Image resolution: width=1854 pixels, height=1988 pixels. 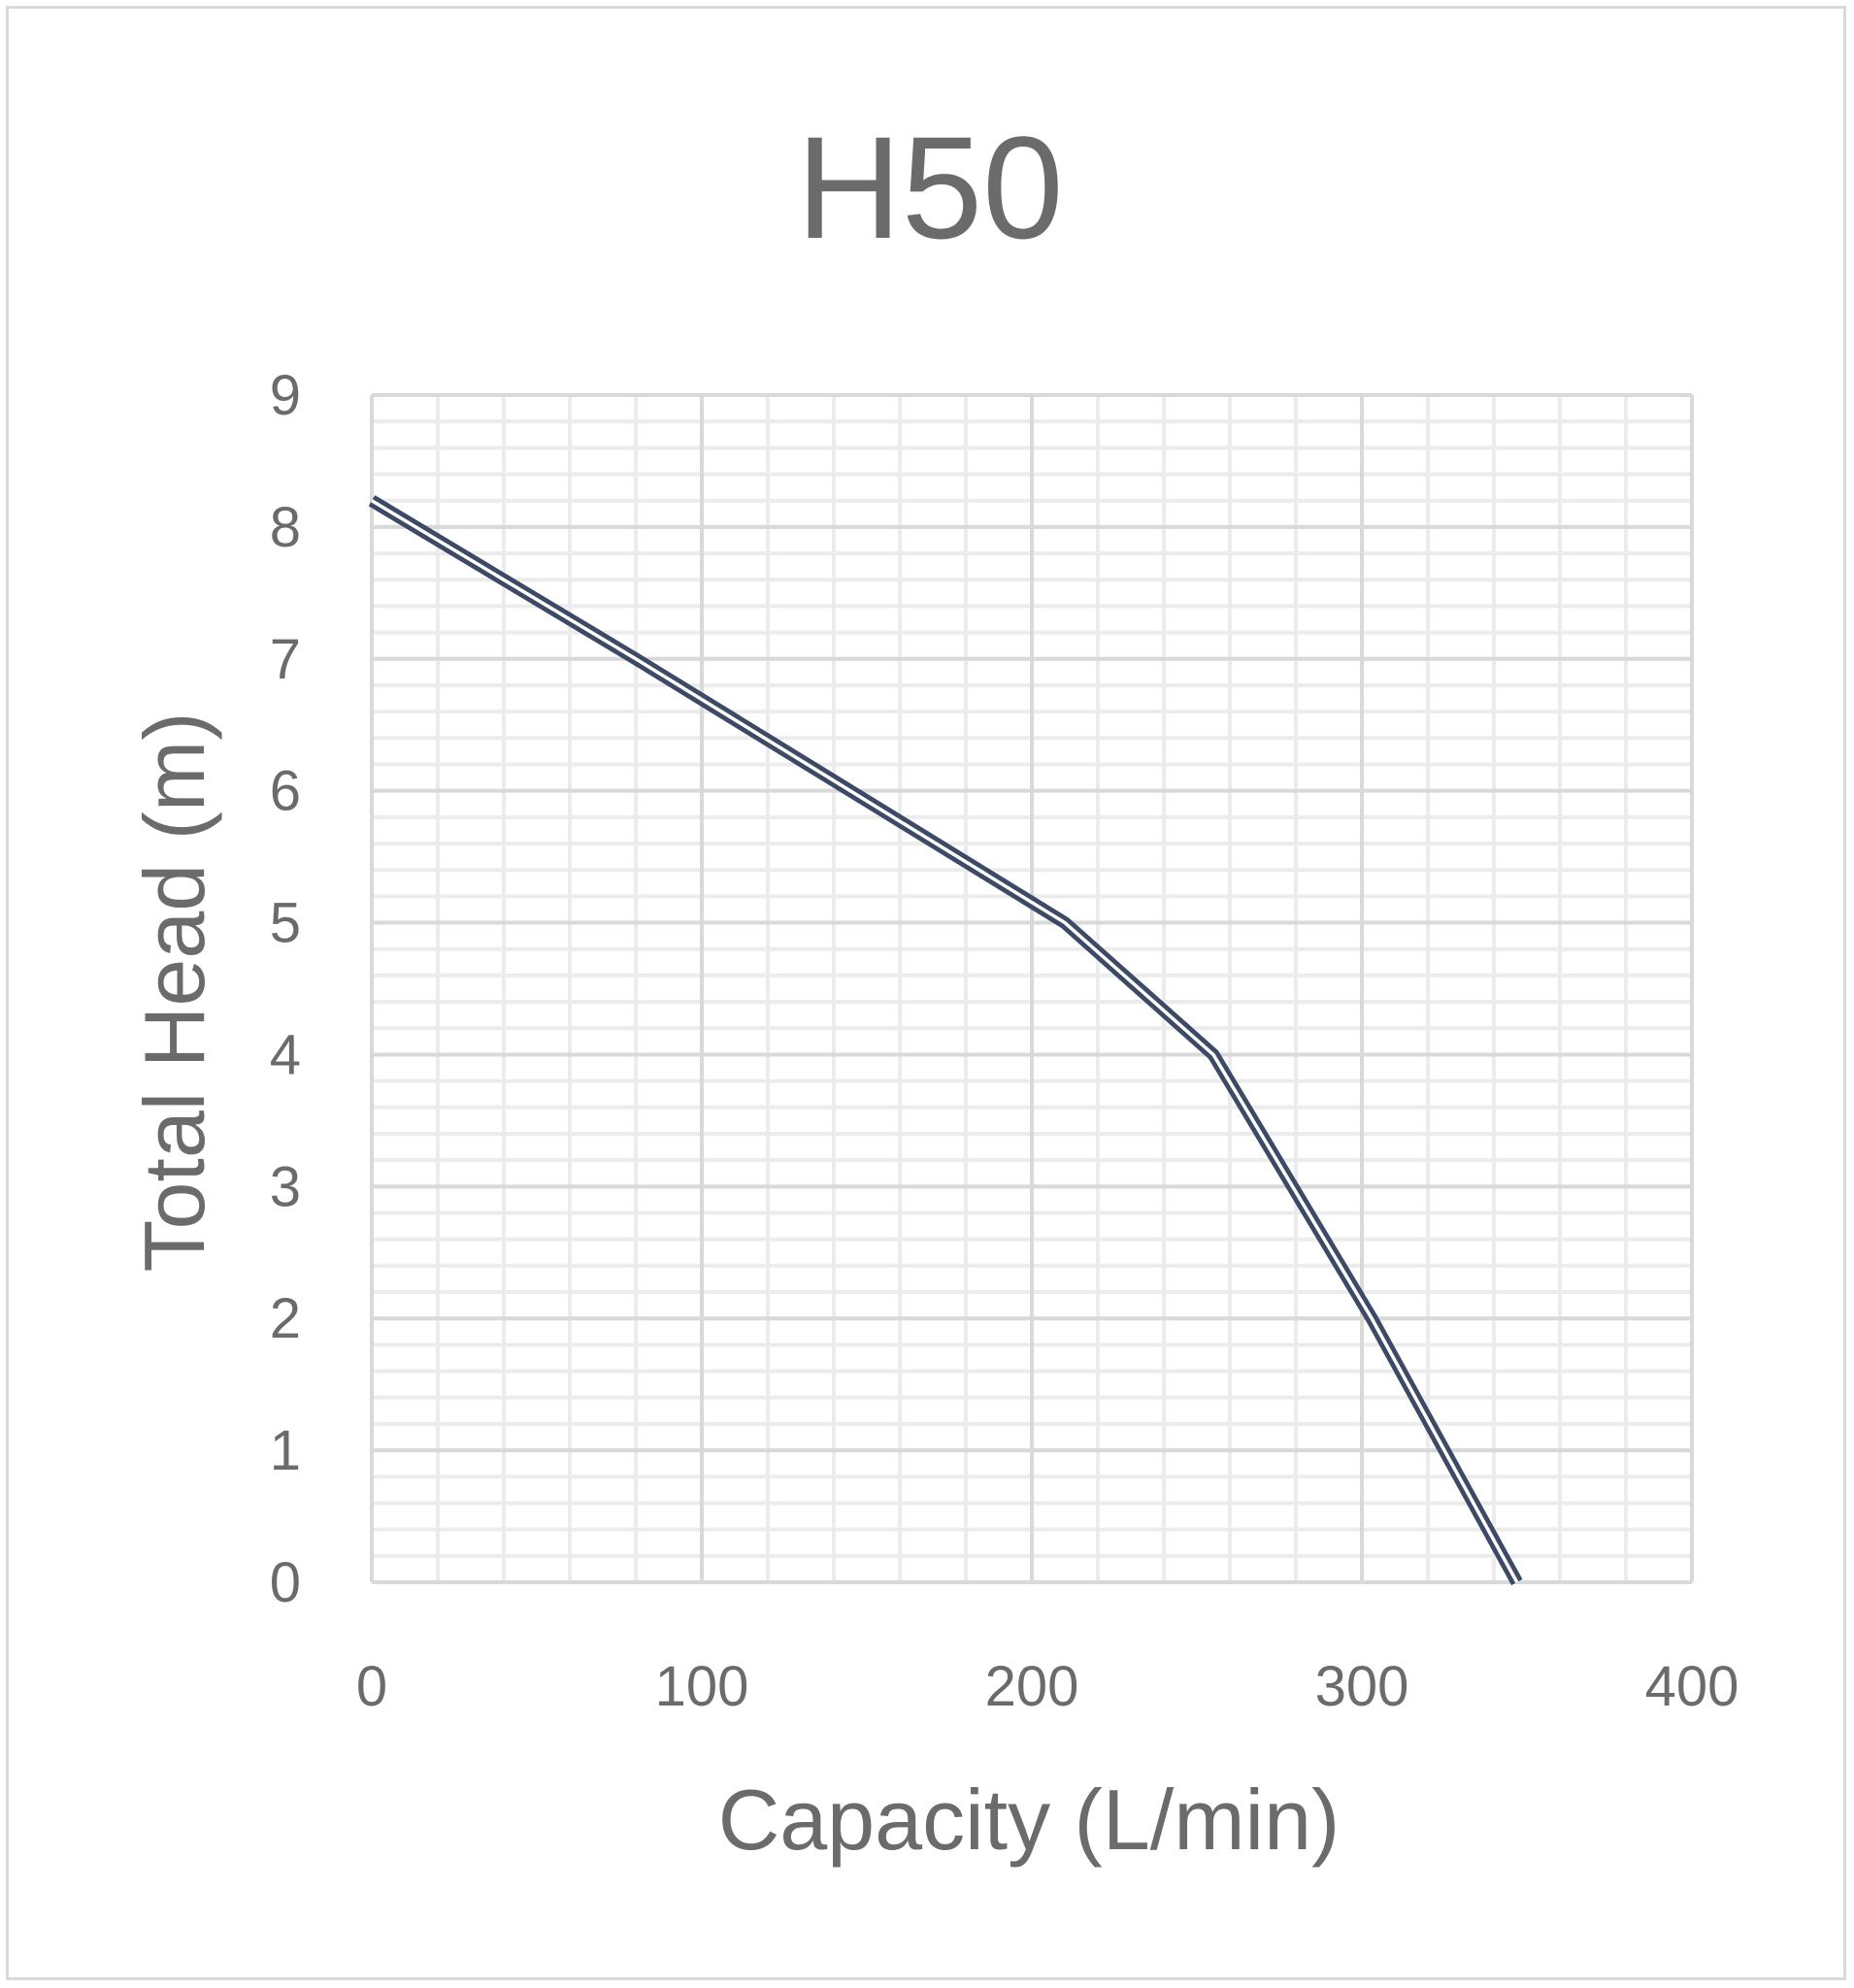 I want to click on y-axis-title: Total Head (m), so click(x=174, y=992).